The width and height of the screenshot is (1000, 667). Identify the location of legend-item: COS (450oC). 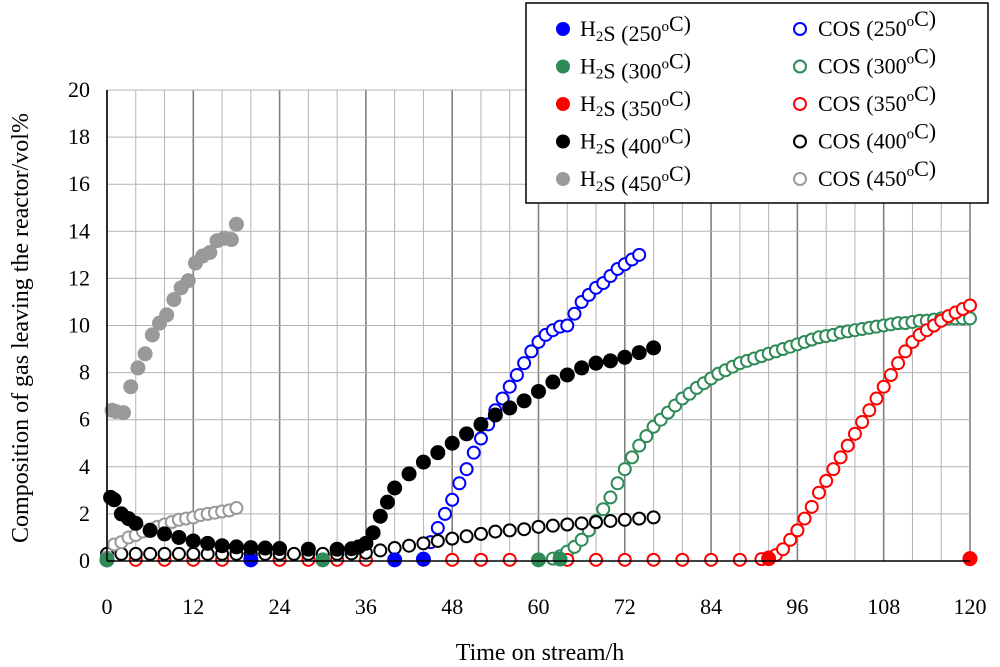
(864, 173).